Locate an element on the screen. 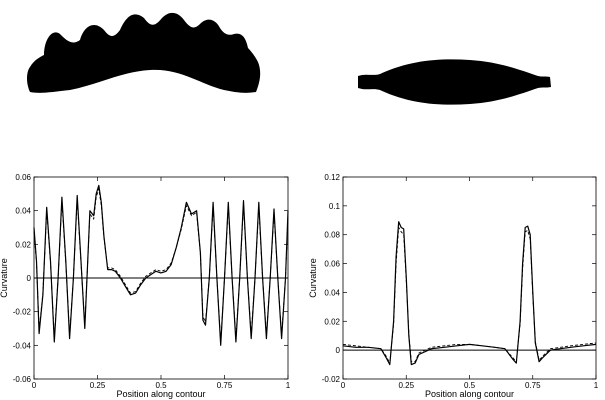  y-tick-label: 0.1 is located at coordinates (335, 206).